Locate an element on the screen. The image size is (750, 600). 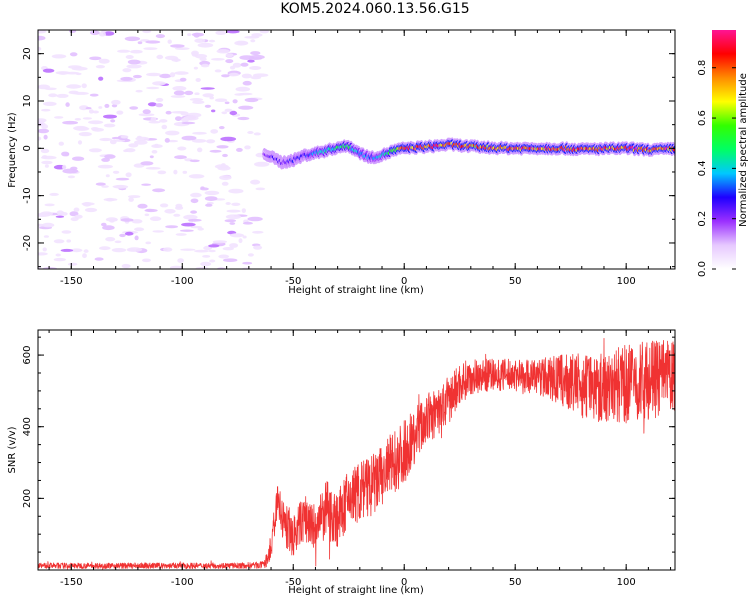
snr-x-tick-label: -150 is located at coordinates (71, 582).